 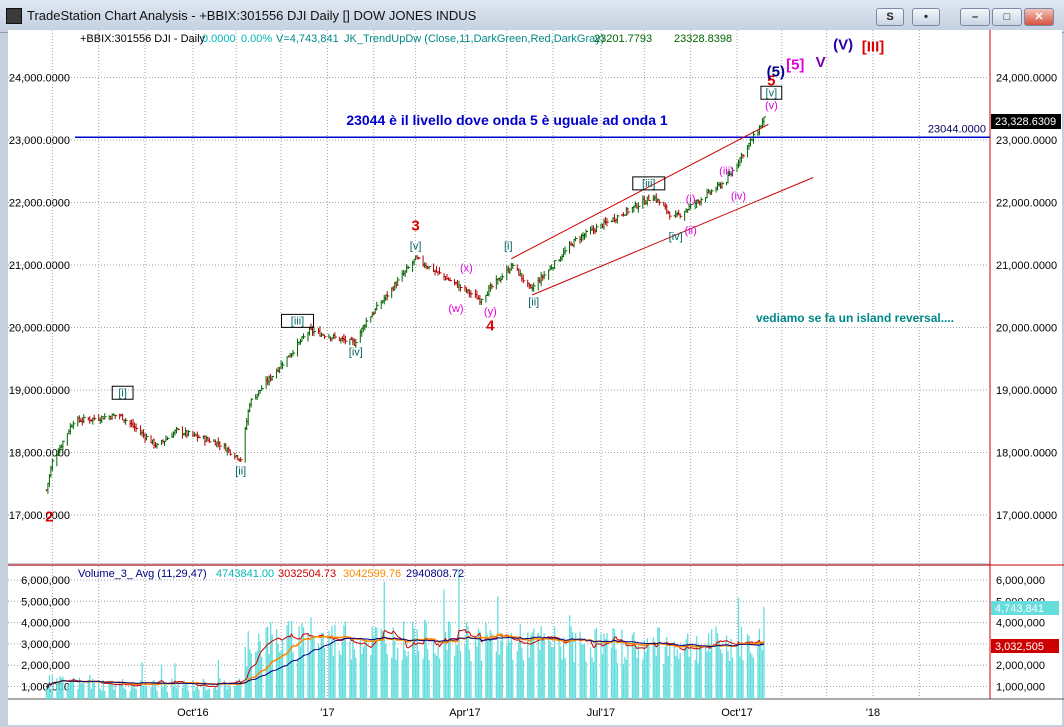 What do you see at coordinates (1039, 17) in the screenshot?
I see `close-button: ✕` at bounding box center [1039, 17].